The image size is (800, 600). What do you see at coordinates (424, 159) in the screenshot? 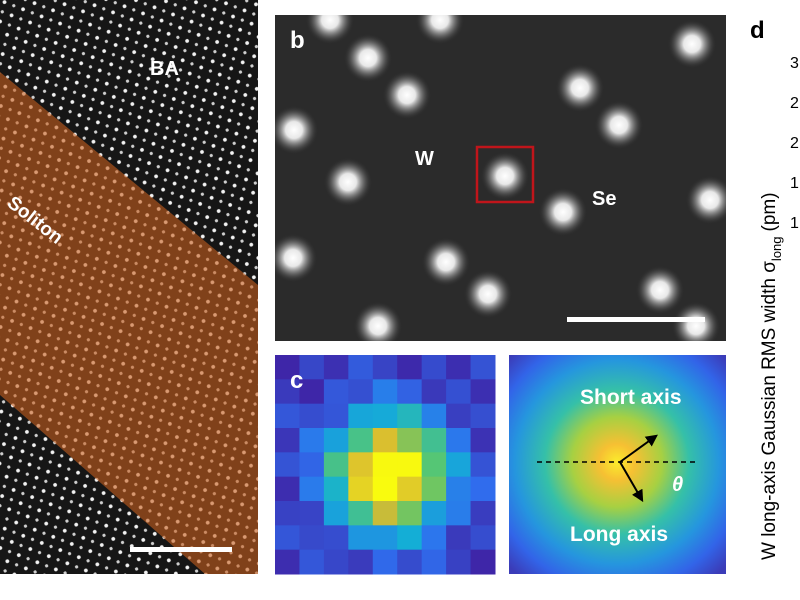
I see `atom-label: W` at bounding box center [424, 159].